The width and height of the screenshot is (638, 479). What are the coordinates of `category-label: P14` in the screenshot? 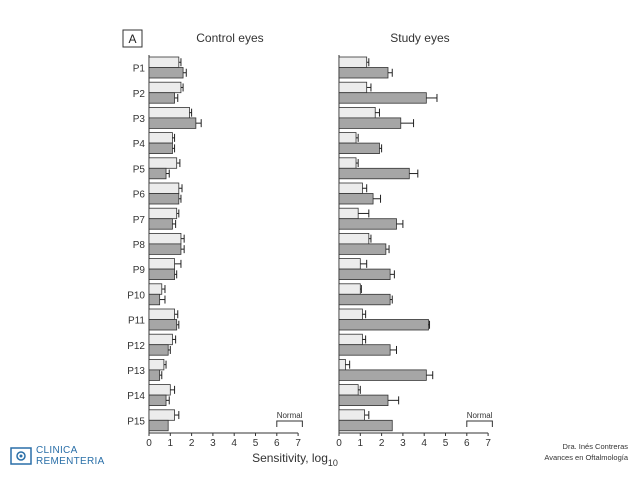 It's located at (136, 396).